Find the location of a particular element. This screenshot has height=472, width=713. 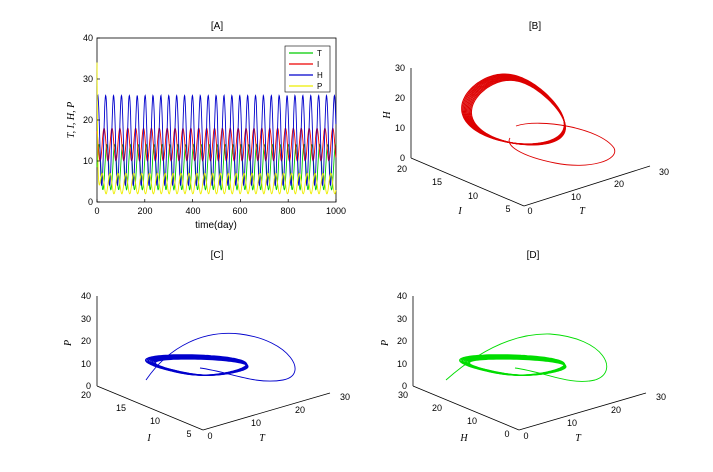

d-ytick-label: 10 is located at coordinates (472, 421).